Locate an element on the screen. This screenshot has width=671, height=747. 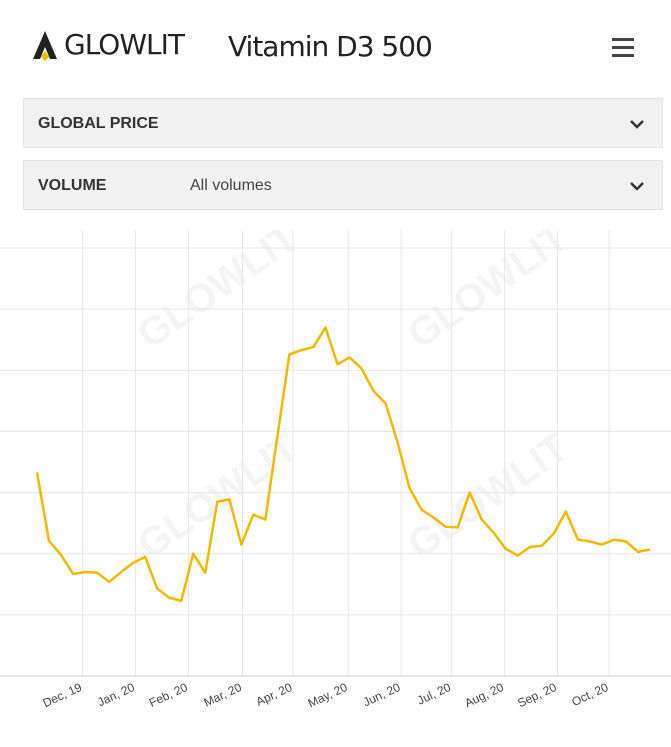
x-tick-label: Jun, 20 is located at coordinates (382, 694).